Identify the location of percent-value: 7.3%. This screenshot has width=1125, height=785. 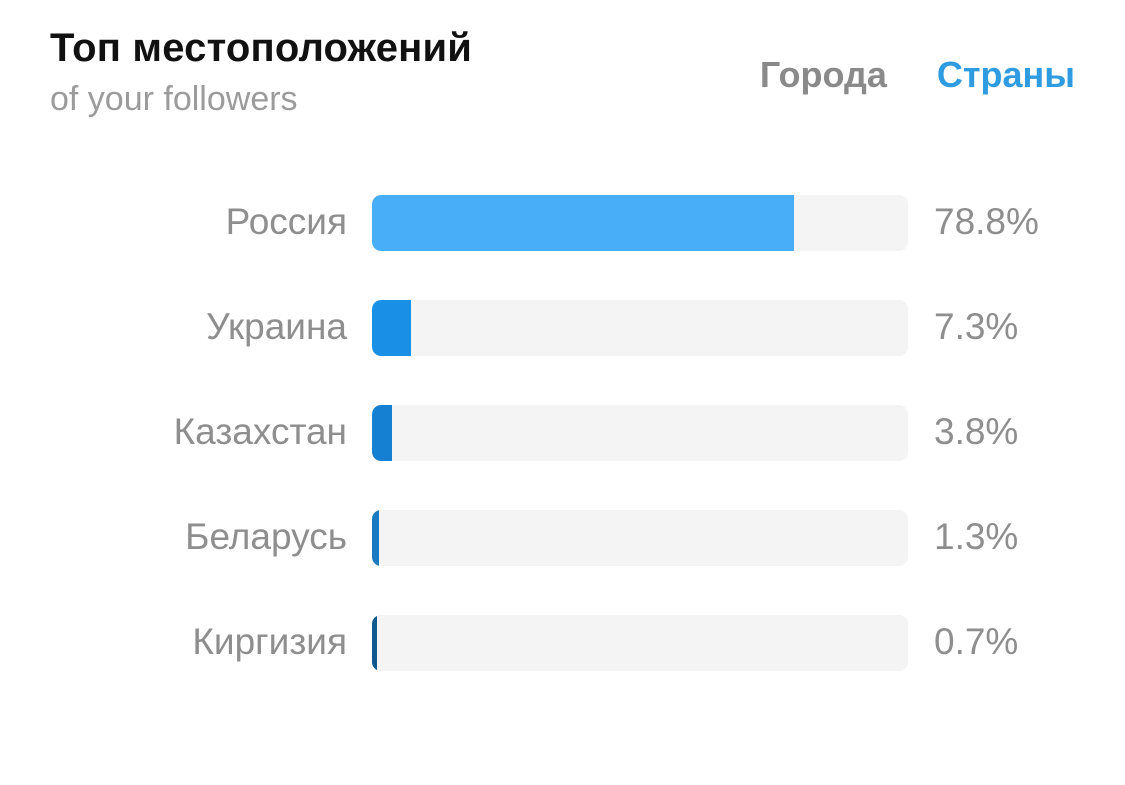
(976, 326).